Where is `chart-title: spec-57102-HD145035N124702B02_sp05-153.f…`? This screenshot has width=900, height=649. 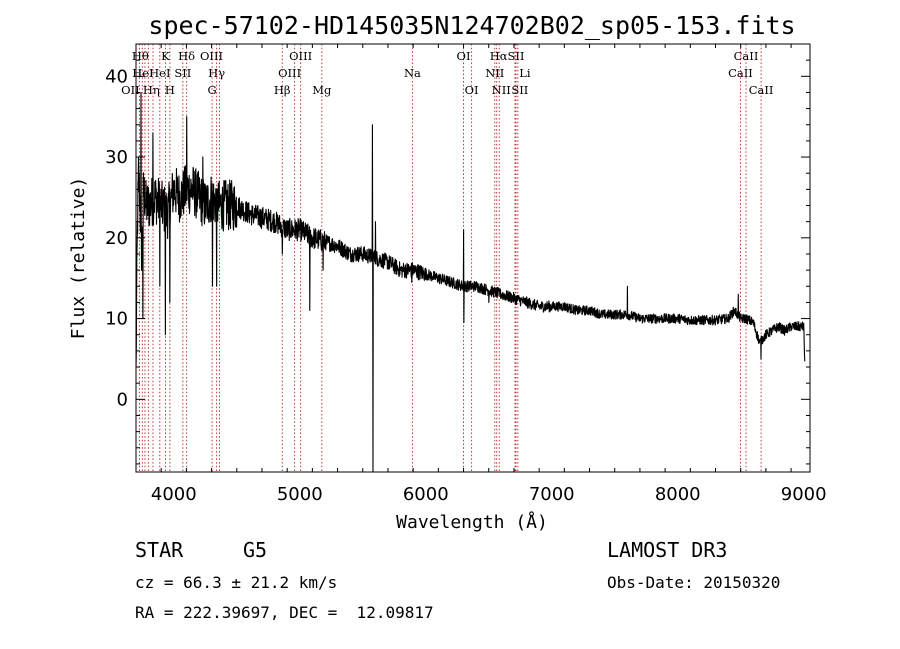 chart-title: spec-57102-HD145035N124702B02_sp05-153.f… is located at coordinates (471, 25).